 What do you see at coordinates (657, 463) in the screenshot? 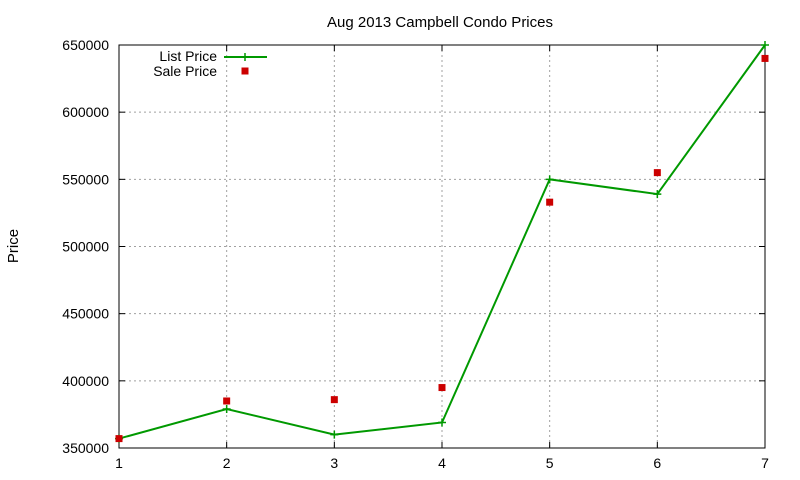
I see `x-tick-label: 6` at bounding box center [657, 463].